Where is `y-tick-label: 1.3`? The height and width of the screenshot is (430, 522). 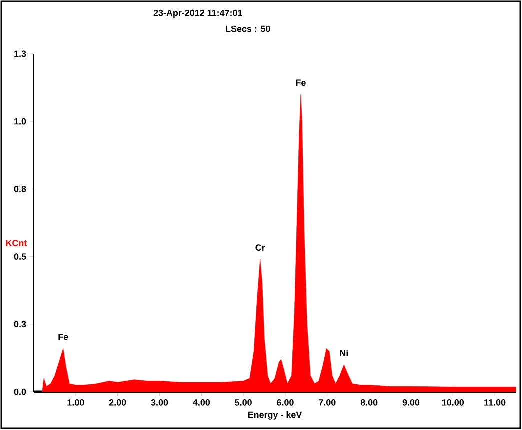 y-tick-label: 1.3 is located at coordinates (20, 54).